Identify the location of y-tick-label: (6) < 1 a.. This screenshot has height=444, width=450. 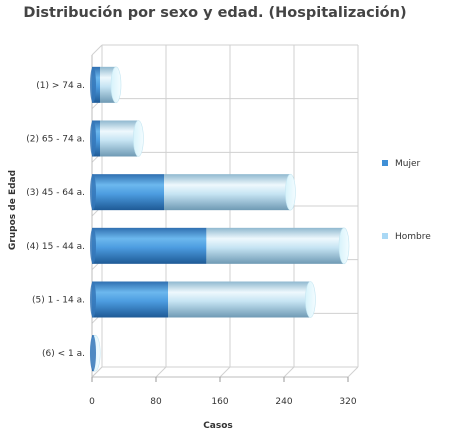
(63, 354).